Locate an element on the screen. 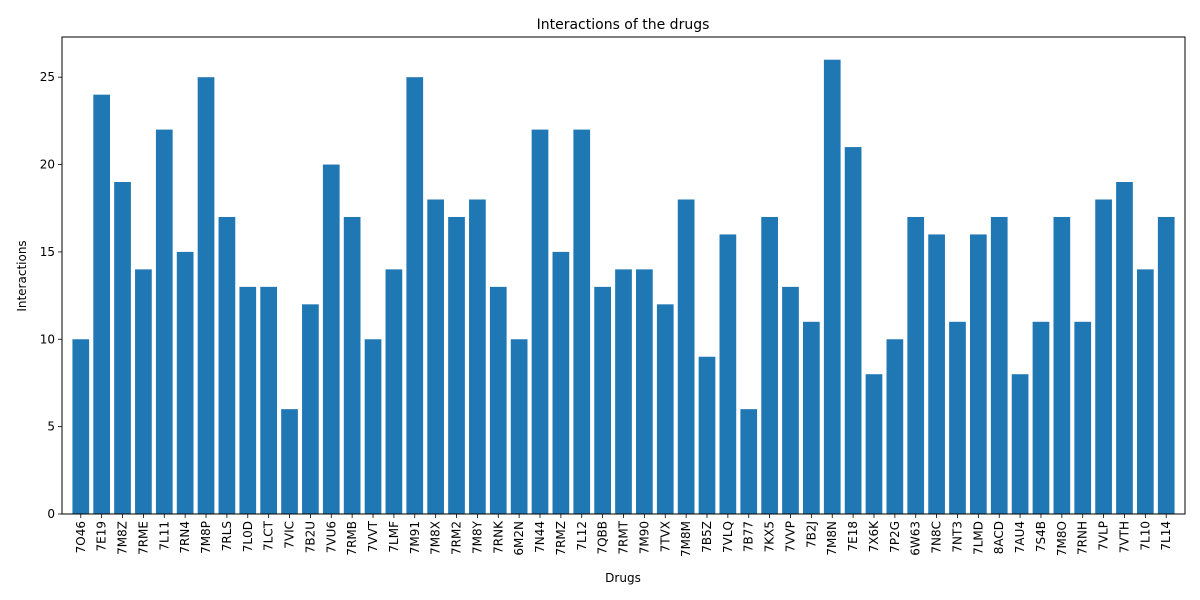 Image resolution: width=1200 pixels, height=600 pixels. bar-8ACD is located at coordinates (999, 365).